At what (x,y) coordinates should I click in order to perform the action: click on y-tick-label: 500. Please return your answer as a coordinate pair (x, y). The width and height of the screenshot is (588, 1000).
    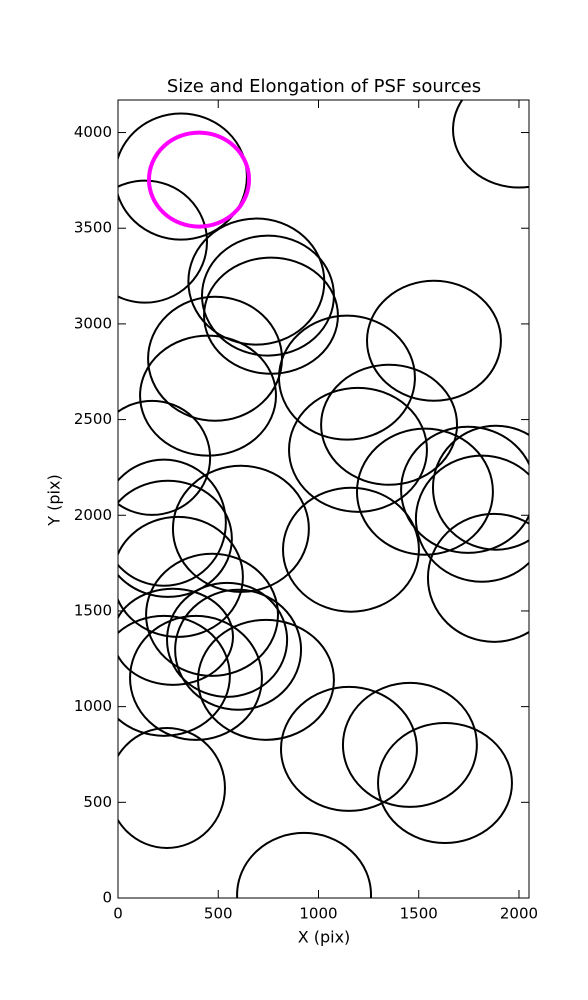
    Looking at the image, I should click on (97, 802).